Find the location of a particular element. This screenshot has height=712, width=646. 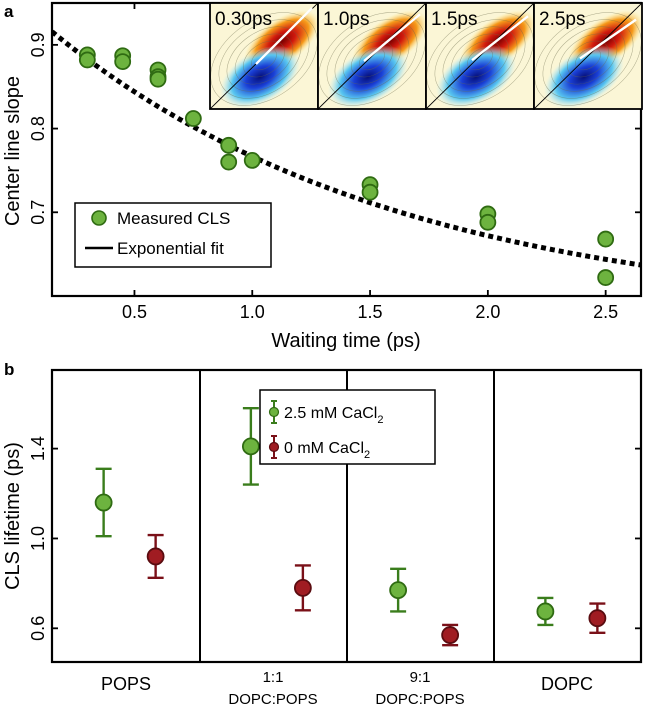

y-tick-label: 1.0 is located at coordinates (38, 538).